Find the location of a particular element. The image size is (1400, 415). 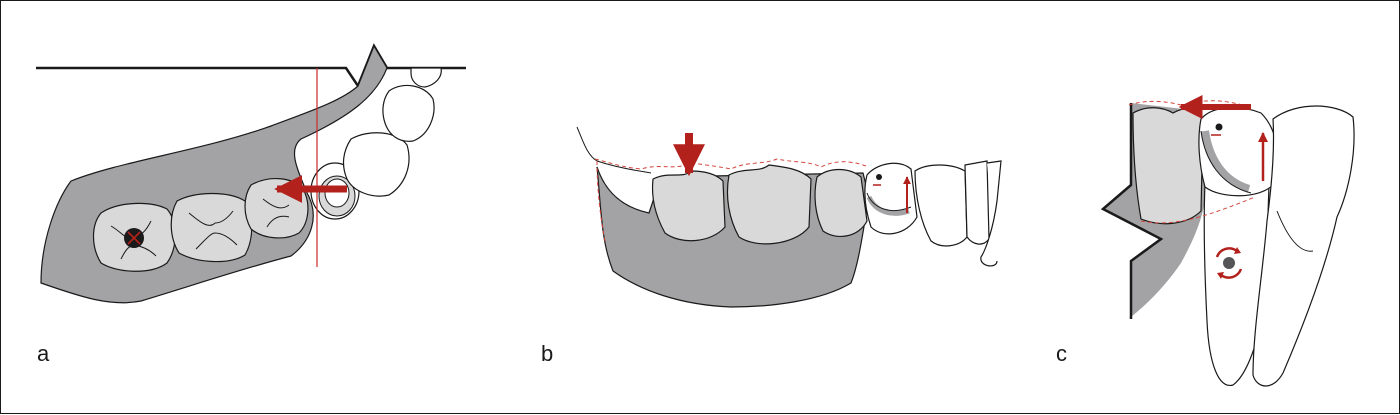

panel-label-b: b is located at coordinates (547, 353).